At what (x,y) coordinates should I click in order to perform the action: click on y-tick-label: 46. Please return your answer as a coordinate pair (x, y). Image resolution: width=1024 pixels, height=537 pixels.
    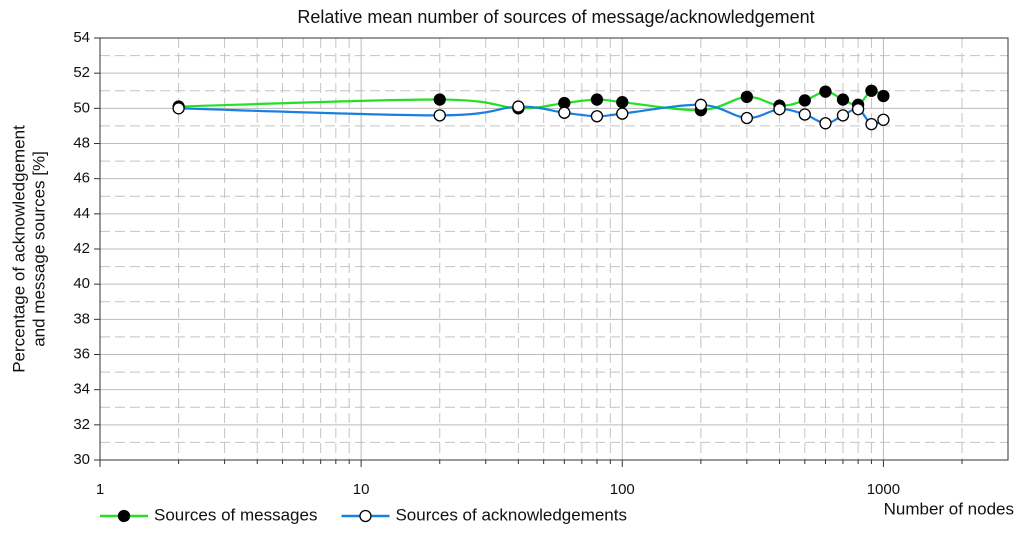
    Looking at the image, I should click on (81, 178).